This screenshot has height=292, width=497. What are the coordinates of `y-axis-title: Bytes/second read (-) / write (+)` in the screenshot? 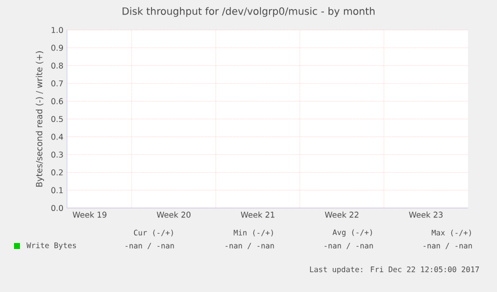 It's located at (40, 119).